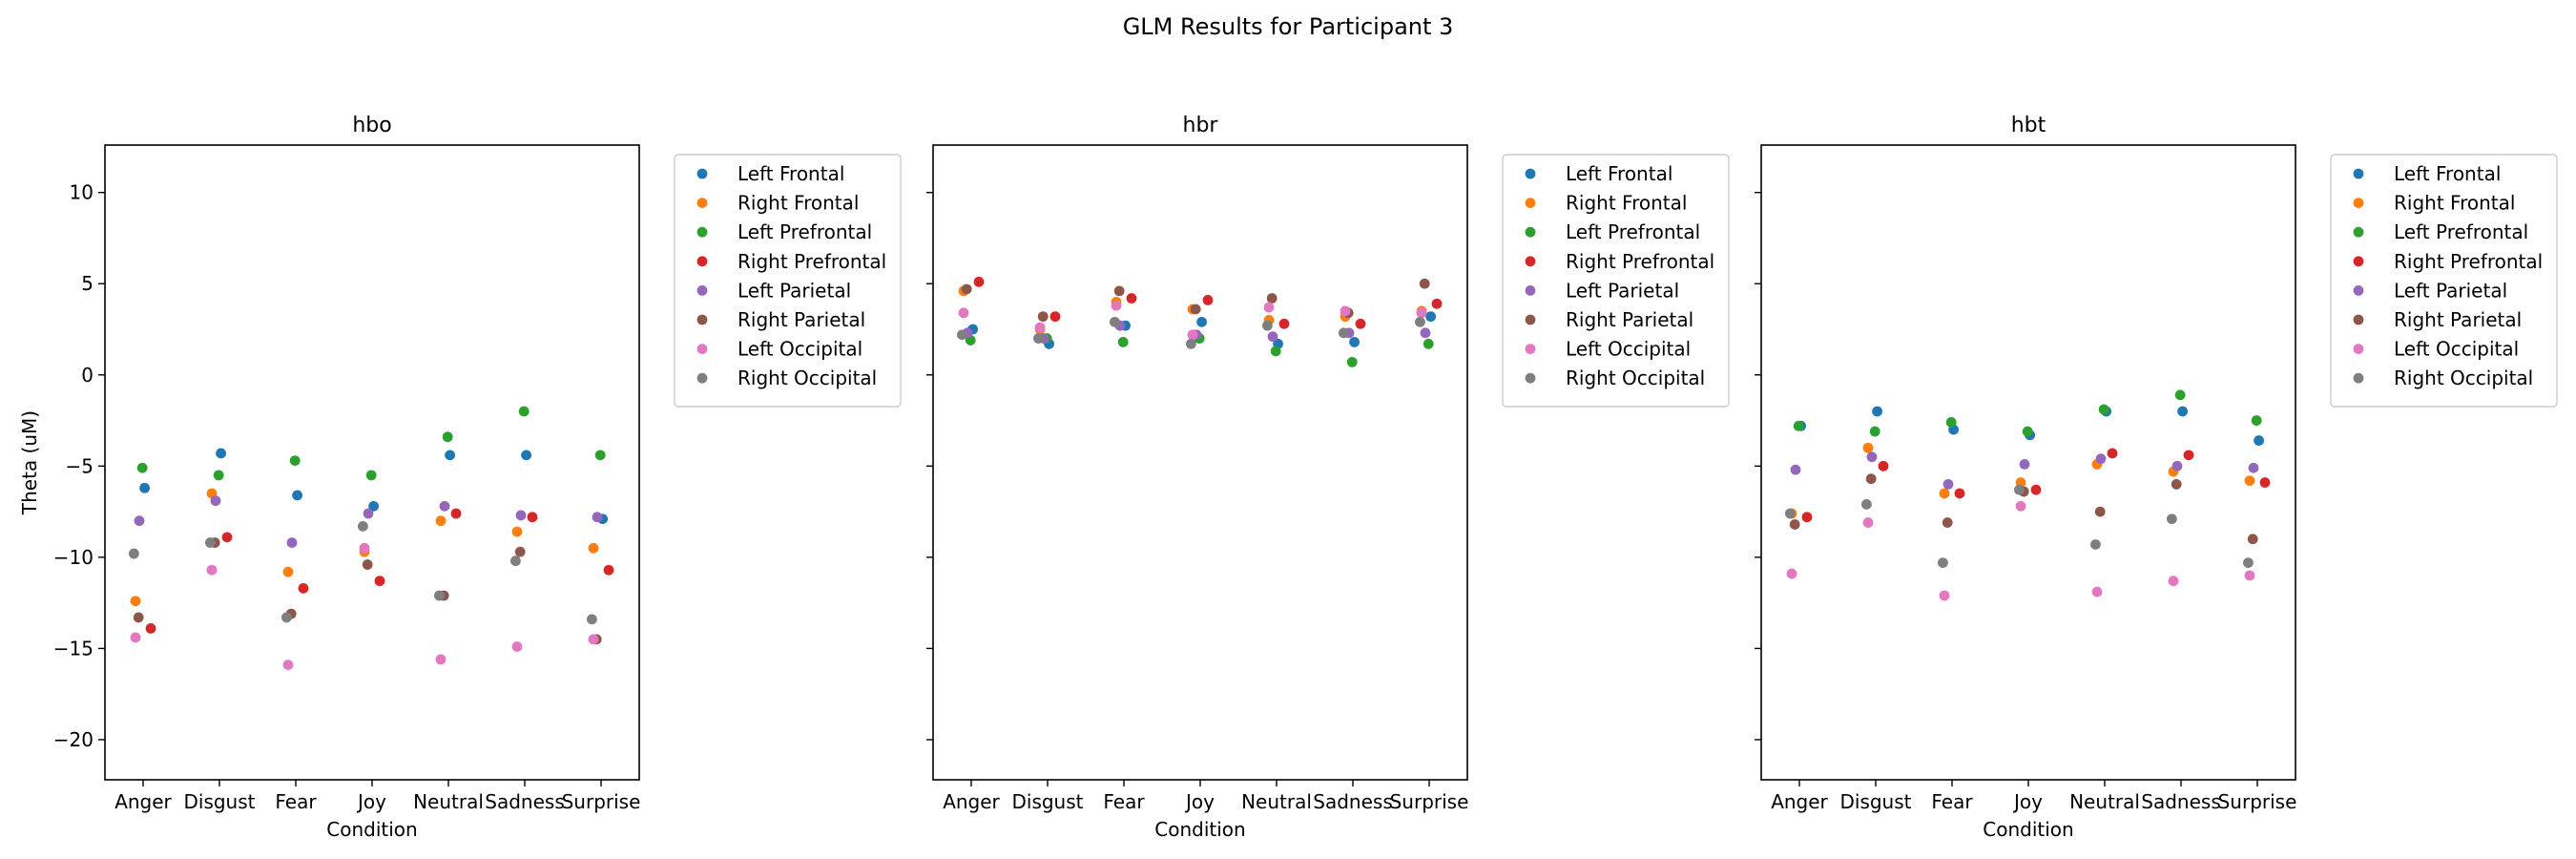  What do you see at coordinates (790, 173) in the screenshot?
I see `legend-label: Left Frontal` at bounding box center [790, 173].